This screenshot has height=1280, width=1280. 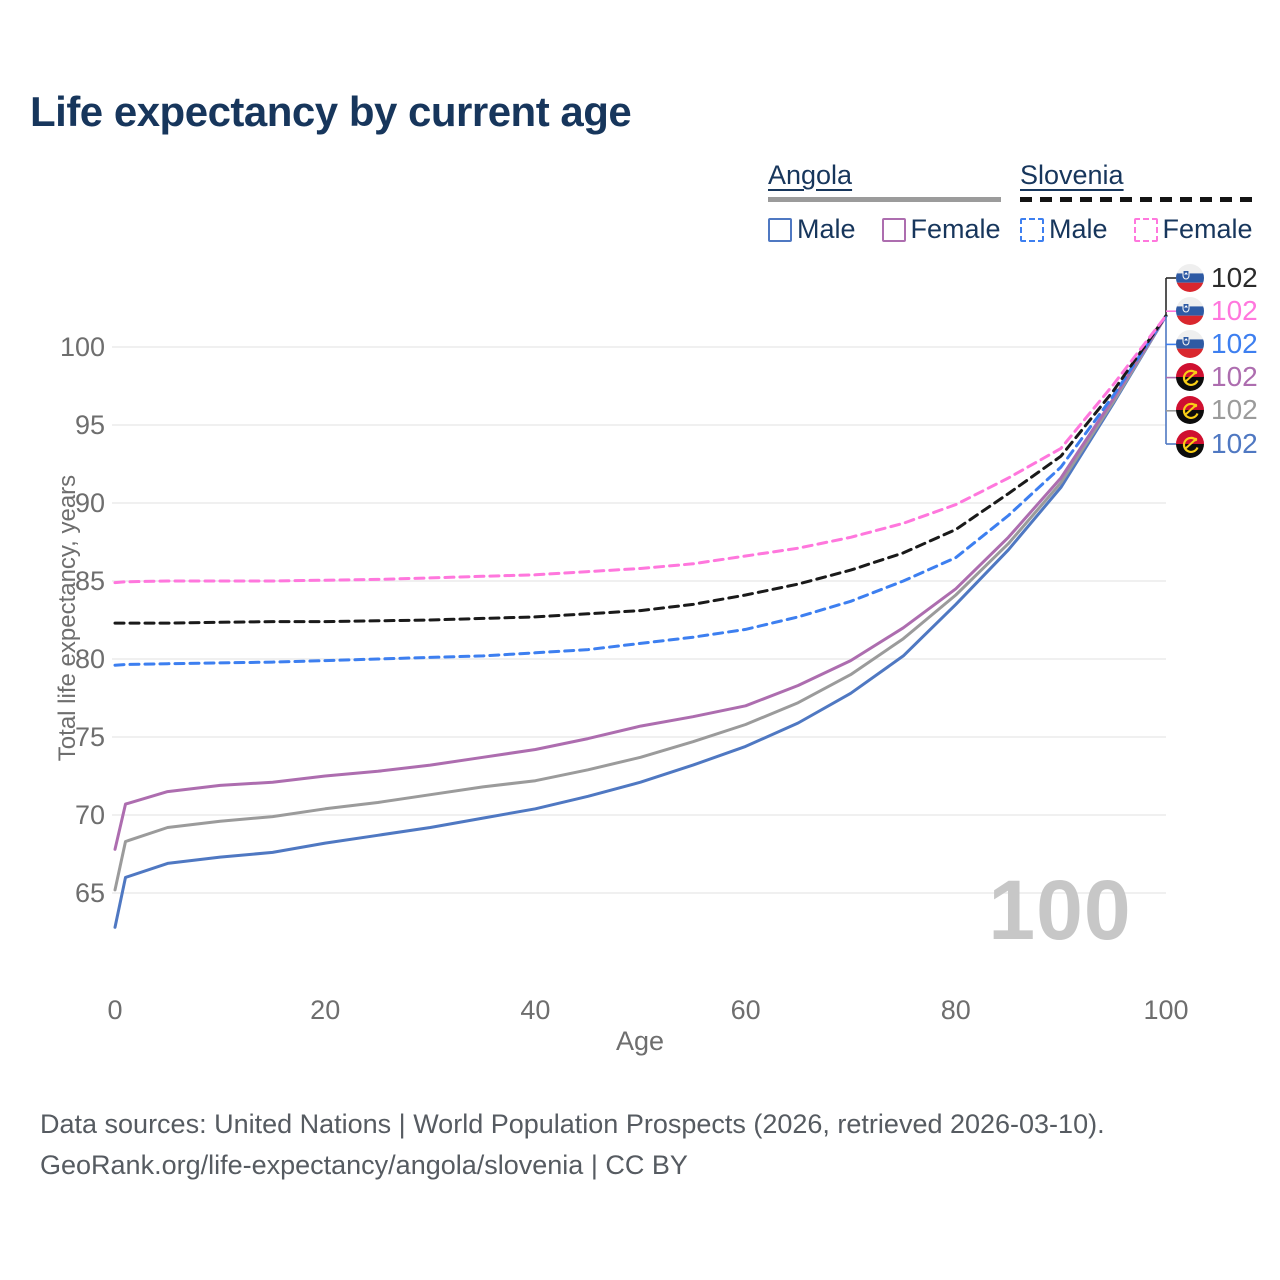 What do you see at coordinates (640, 1041) in the screenshot?
I see `x-axis-title: Age` at bounding box center [640, 1041].